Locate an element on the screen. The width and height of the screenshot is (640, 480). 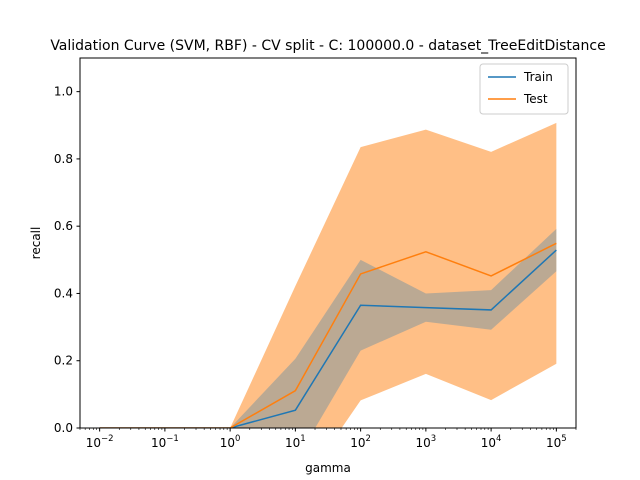
legend: Train Test is located at coordinates (524, 89).